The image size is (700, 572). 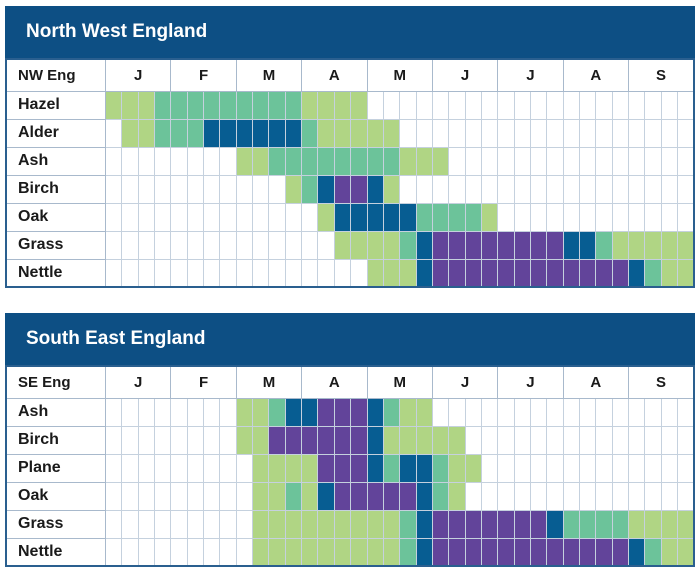 I want to click on plant-label: Oak, so click(x=55, y=496).